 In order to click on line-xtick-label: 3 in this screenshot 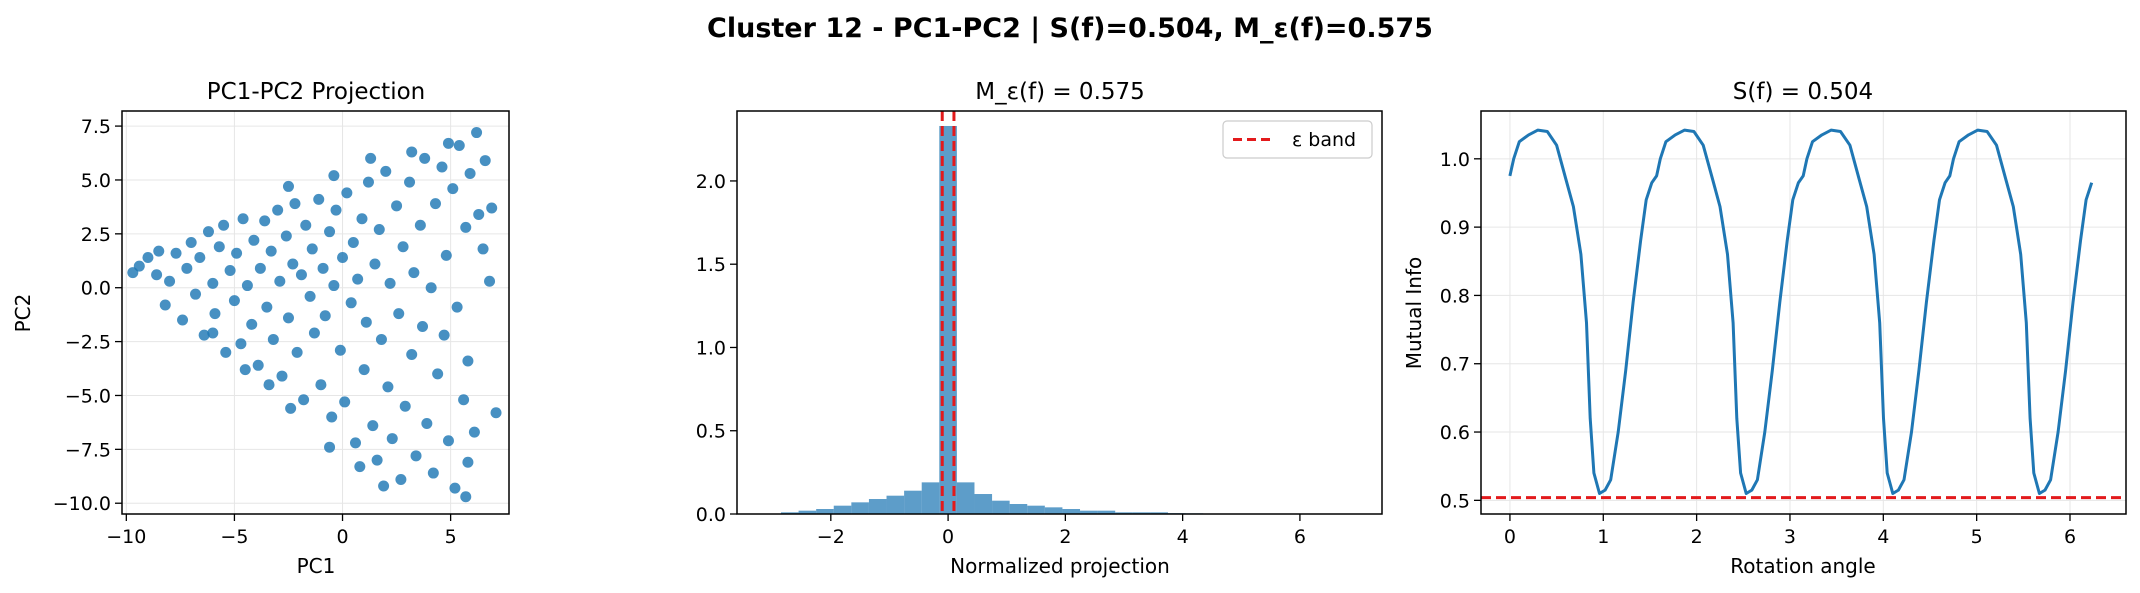, I will do `click(1790, 537)`.